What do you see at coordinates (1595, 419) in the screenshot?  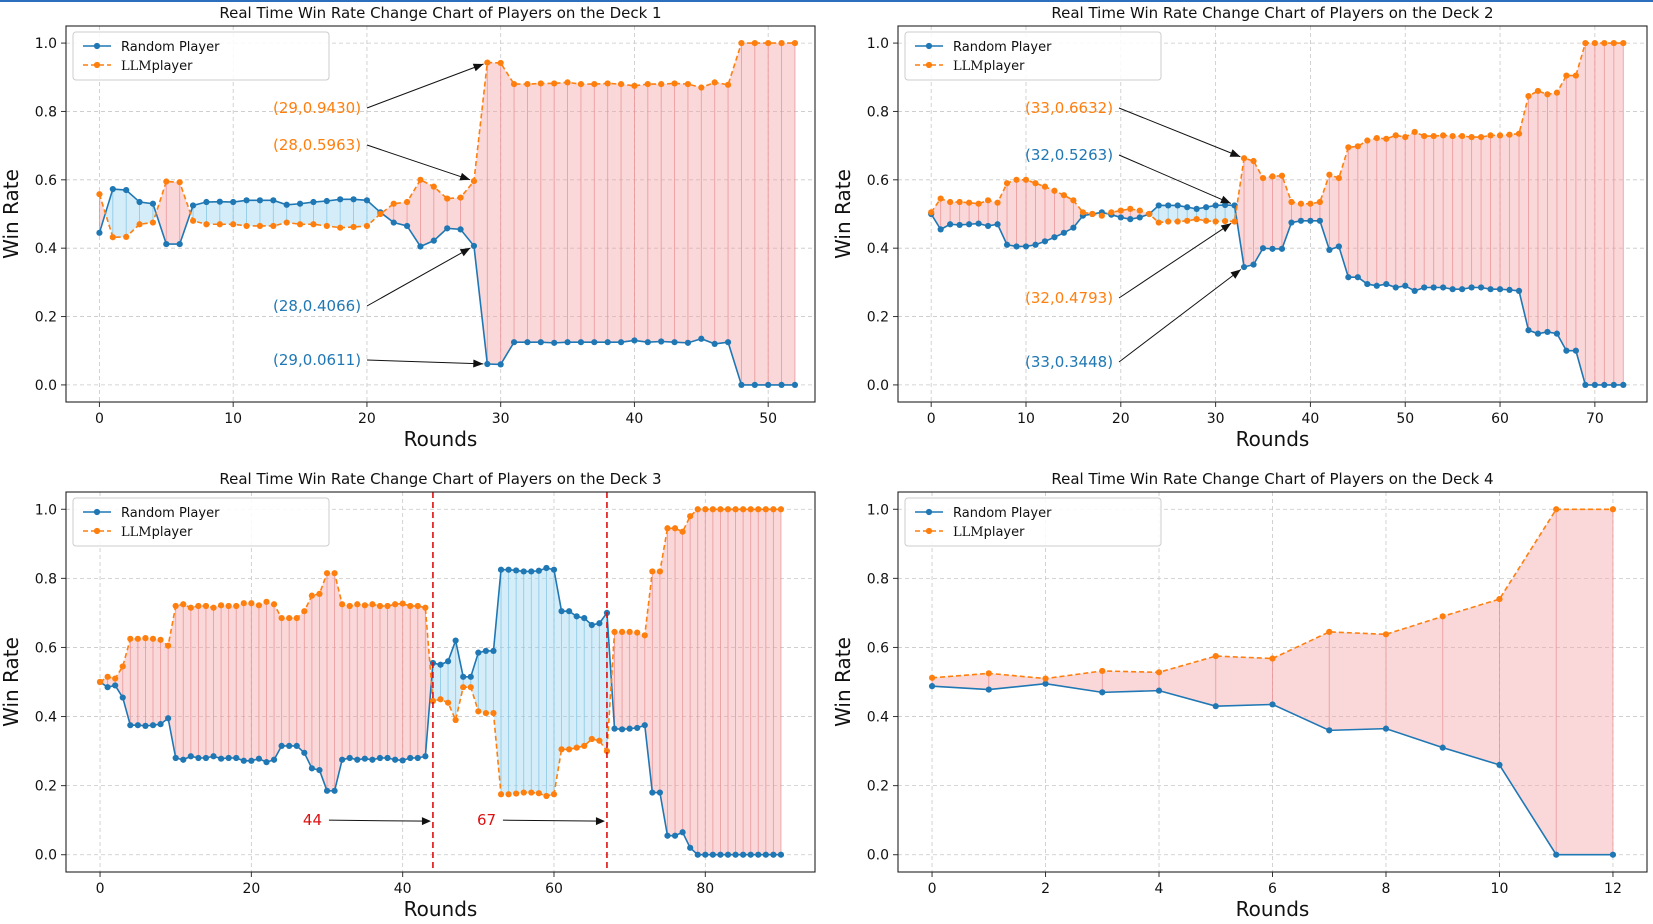 I see `x-tick-label: 70` at bounding box center [1595, 419].